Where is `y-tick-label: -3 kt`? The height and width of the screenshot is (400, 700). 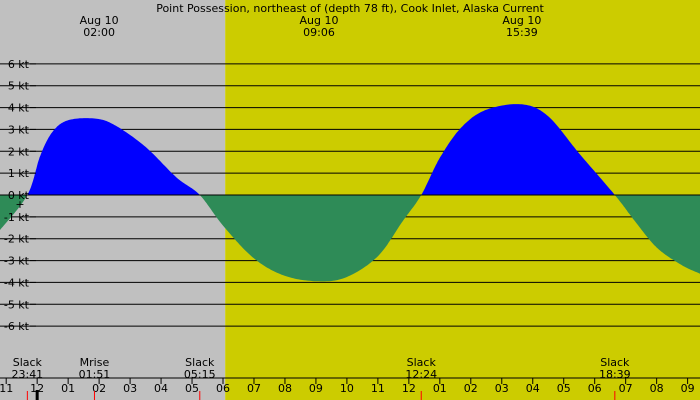
y-tick-label: -3 kt is located at coordinates (17, 261).